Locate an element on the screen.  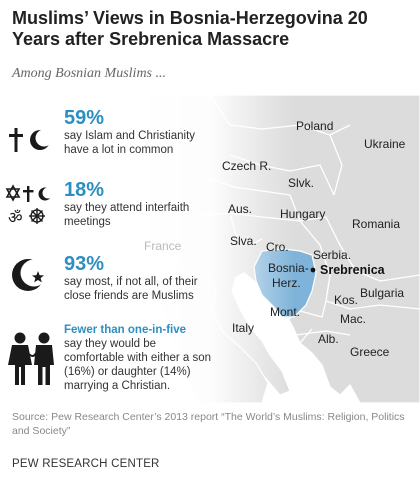
label-ukraine: Ukraine is located at coordinates (385, 144).